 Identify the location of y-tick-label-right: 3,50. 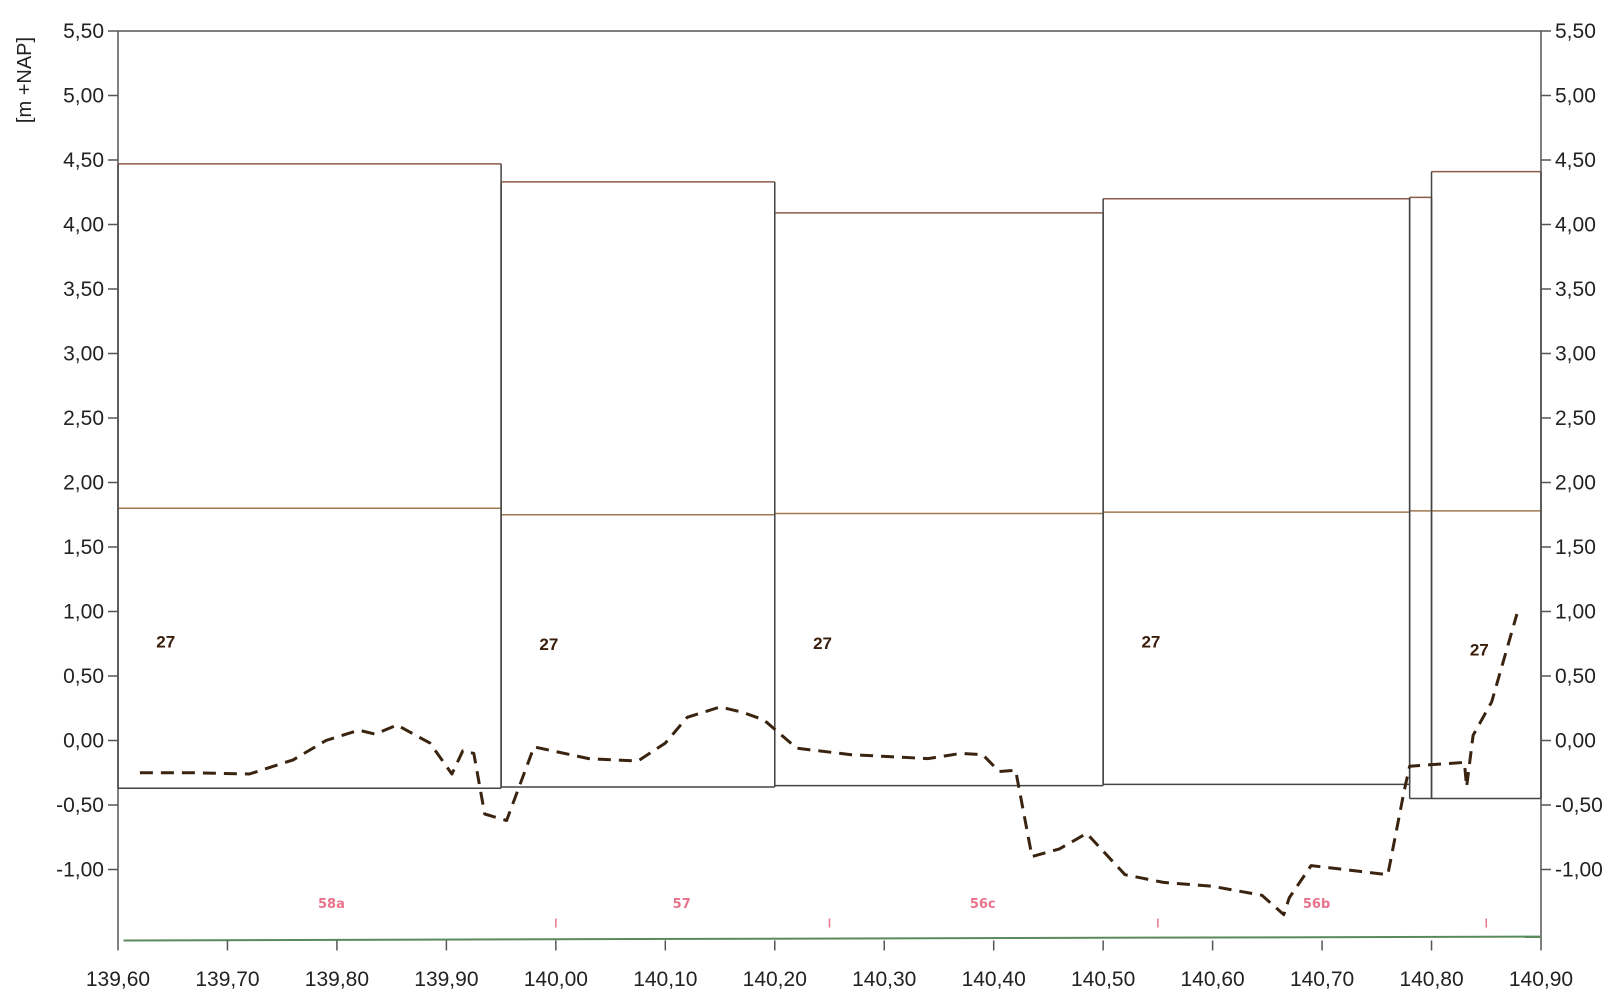
(1575, 289).